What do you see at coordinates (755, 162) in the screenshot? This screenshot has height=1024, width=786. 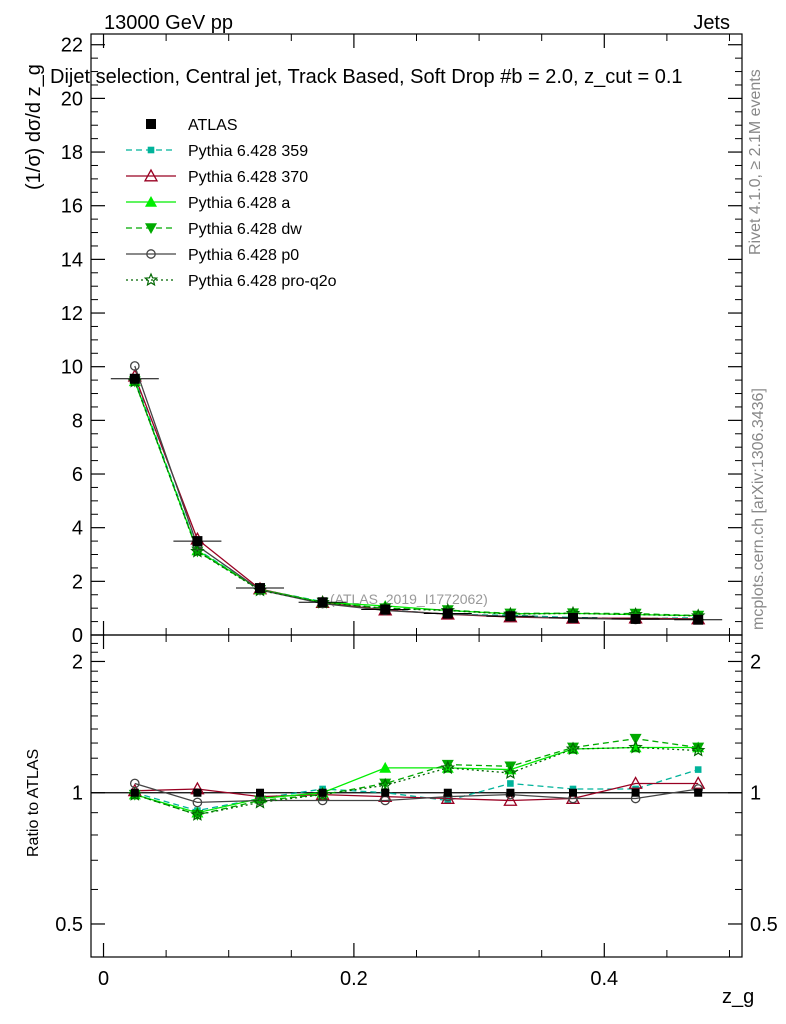 I see `rivet-label: Rivet 4.1.0, ≥ 2.1M events` at bounding box center [755, 162].